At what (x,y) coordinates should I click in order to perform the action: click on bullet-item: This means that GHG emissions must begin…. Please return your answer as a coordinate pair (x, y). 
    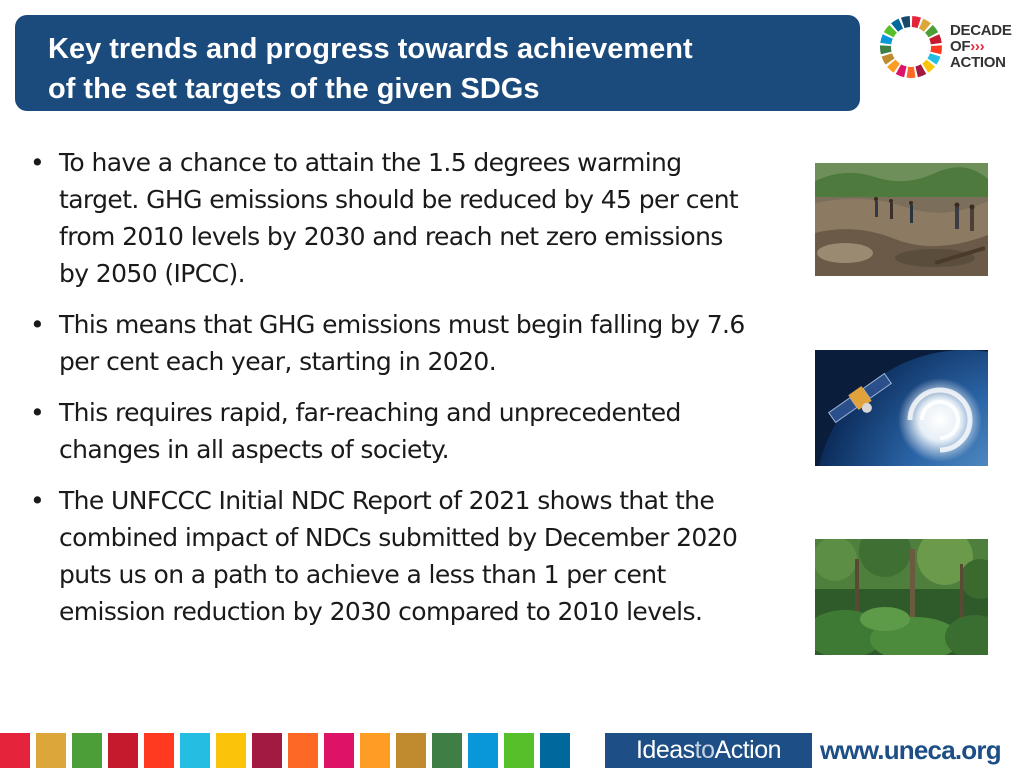
    Looking at the image, I should click on (390, 343).